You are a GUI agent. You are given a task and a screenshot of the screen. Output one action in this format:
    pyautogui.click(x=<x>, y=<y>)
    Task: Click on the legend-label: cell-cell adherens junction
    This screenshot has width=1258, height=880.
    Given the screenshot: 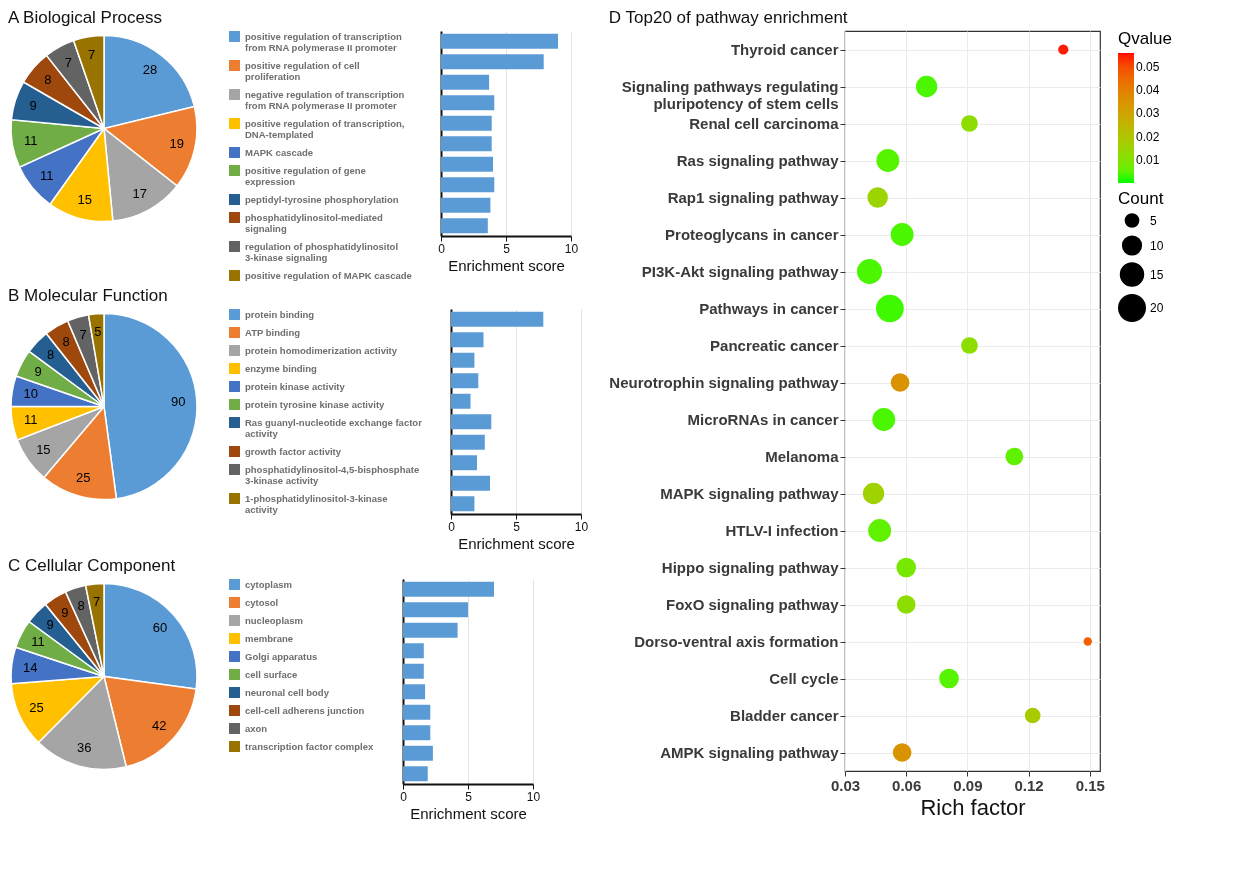 What is the action you would take?
    pyautogui.click(x=305, y=710)
    